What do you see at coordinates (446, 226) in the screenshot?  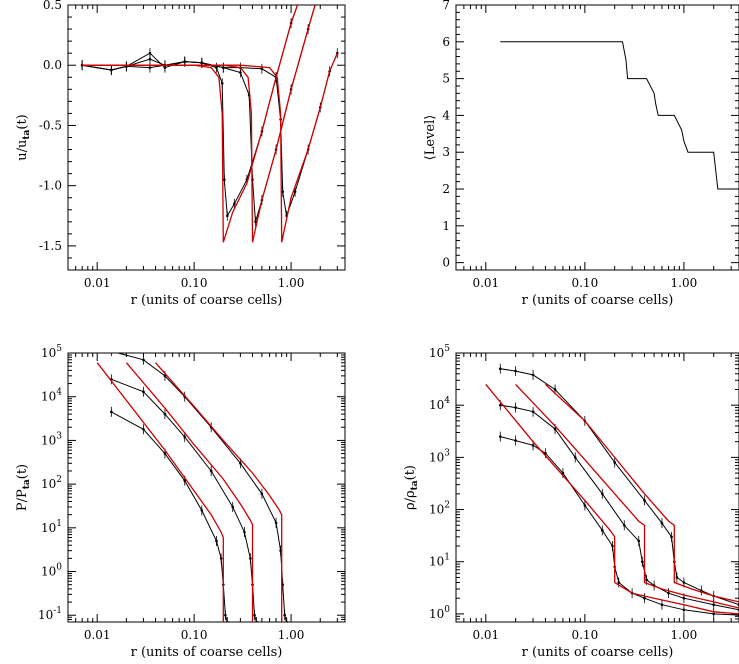 I see `y-tick-label: 1` at bounding box center [446, 226].